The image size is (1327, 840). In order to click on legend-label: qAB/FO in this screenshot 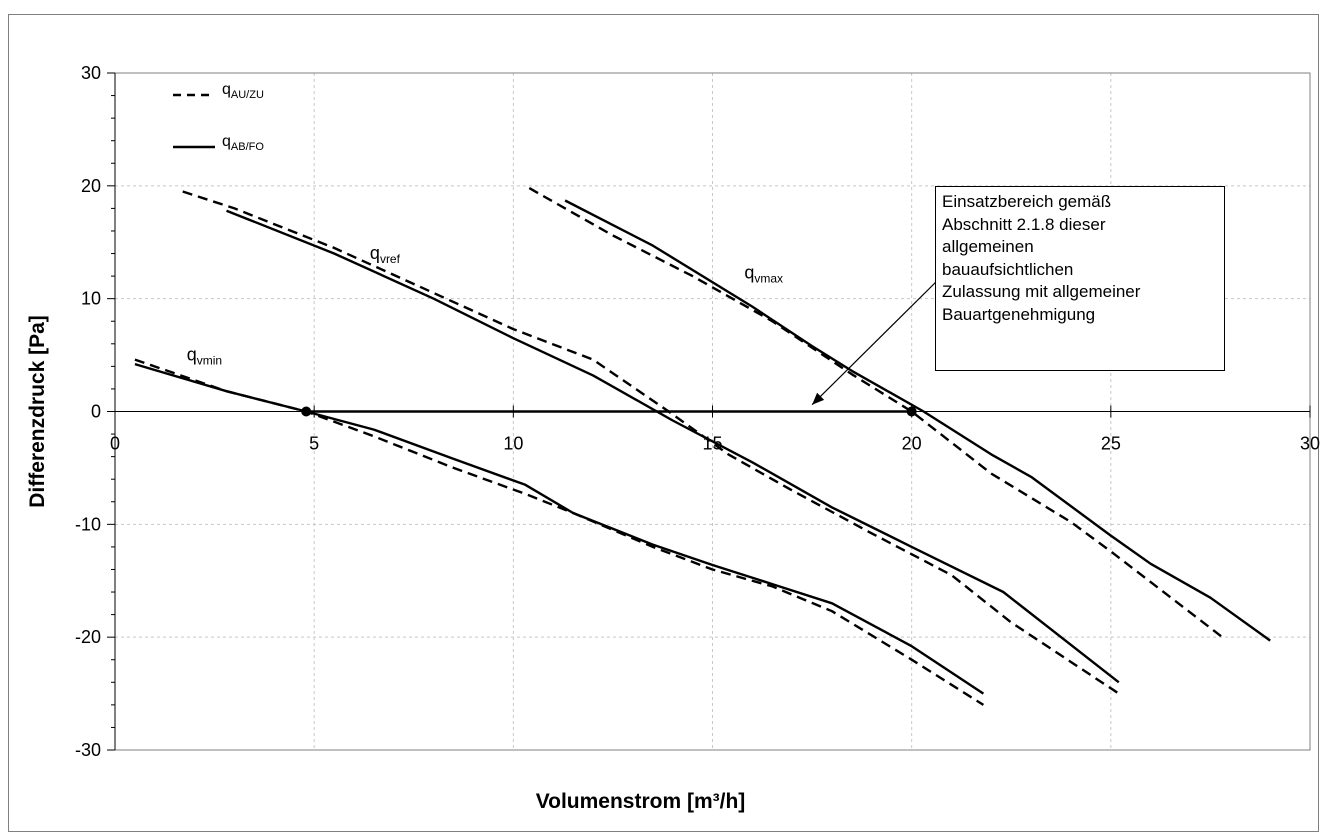, I will do `click(243, 143)`.